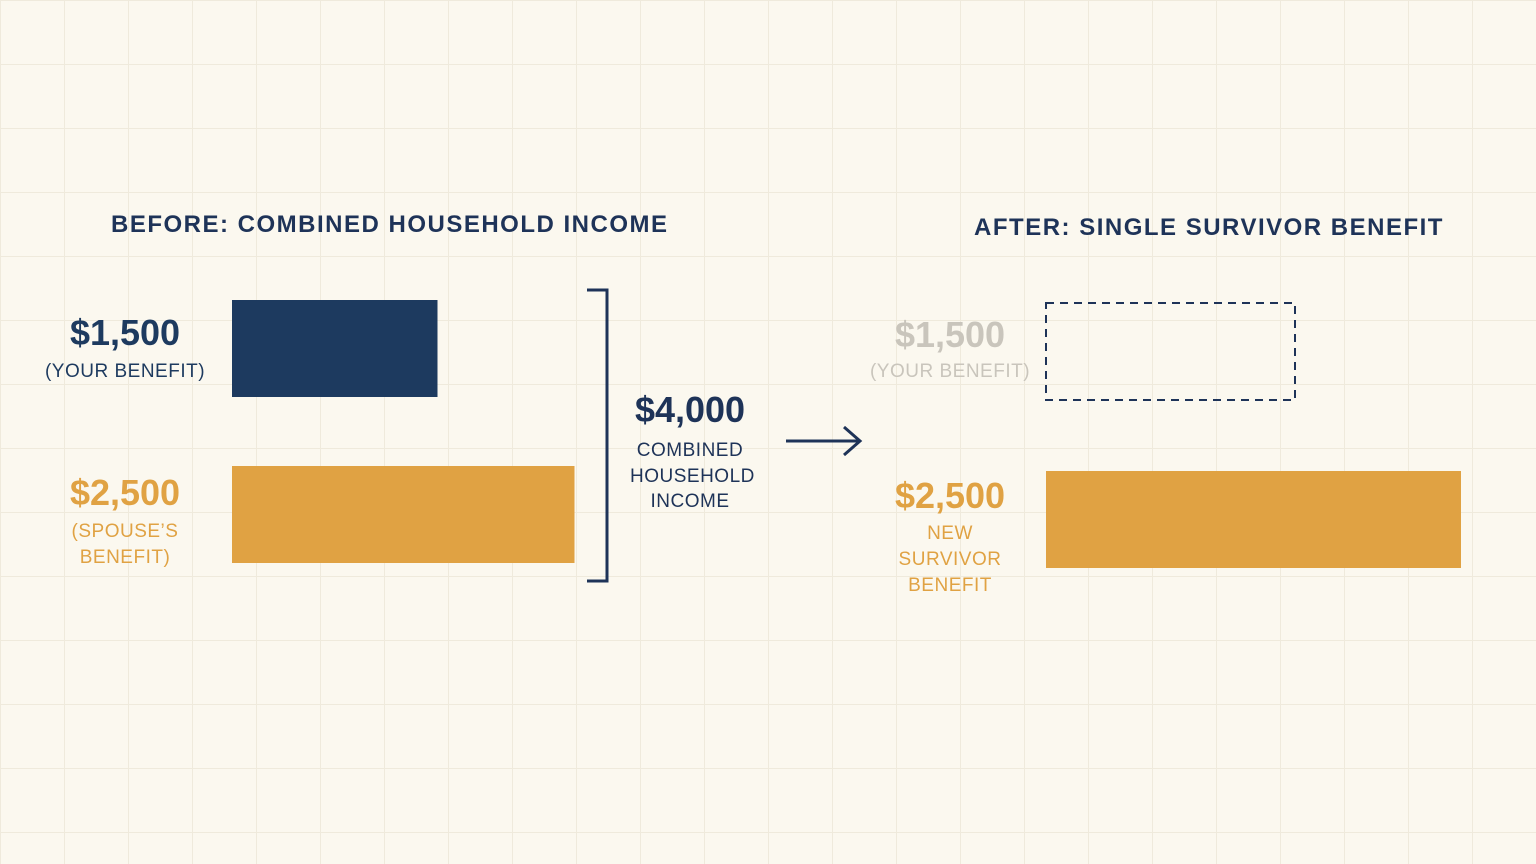 This screenshot has width=1536, height=864. What do you see at coordinates (950, 559) in the screenshot?
I see `category-label: NEW SURVIVOR BENEFIT` at bounding box center [950, 559].